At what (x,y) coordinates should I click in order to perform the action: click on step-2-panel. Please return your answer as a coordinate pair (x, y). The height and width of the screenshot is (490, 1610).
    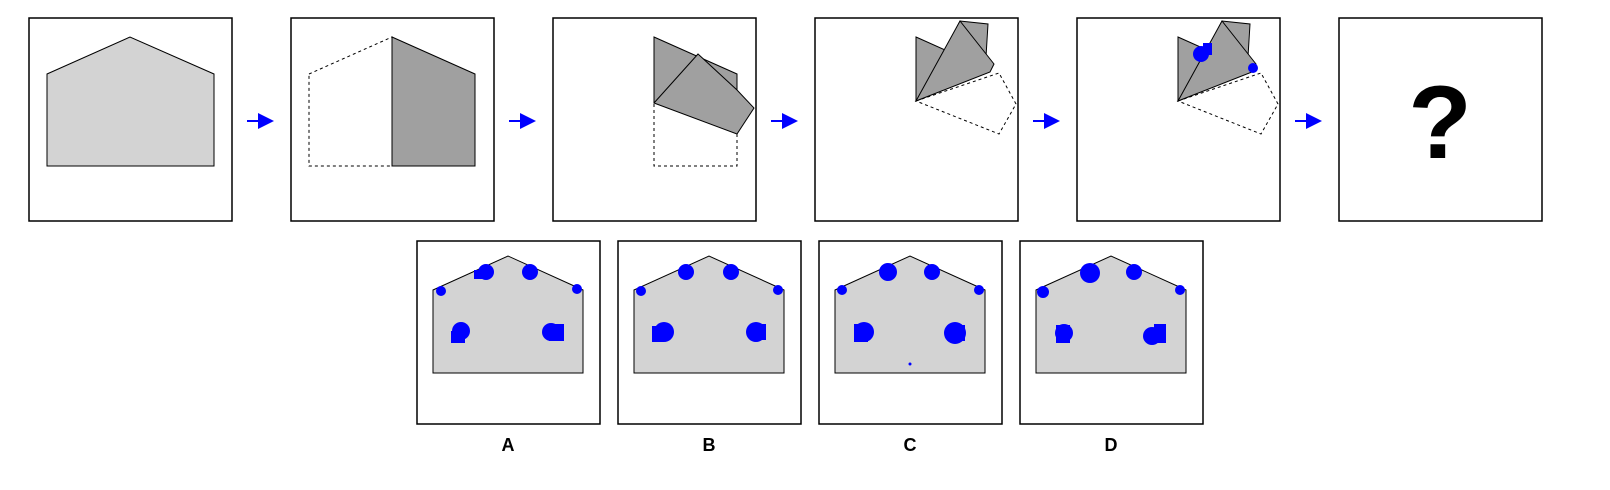
    Looking at the image, I should click on (392, 119).